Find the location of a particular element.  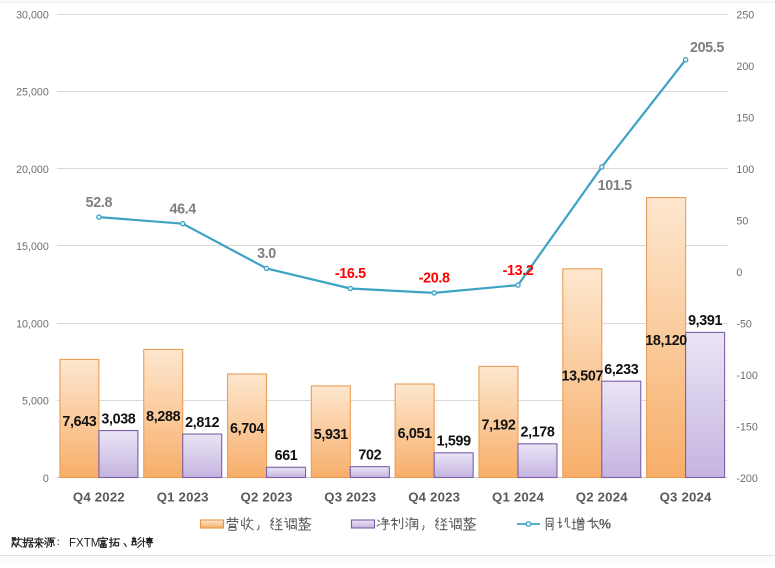

svg-text: 2,812 is located at coordinates (202, 423).